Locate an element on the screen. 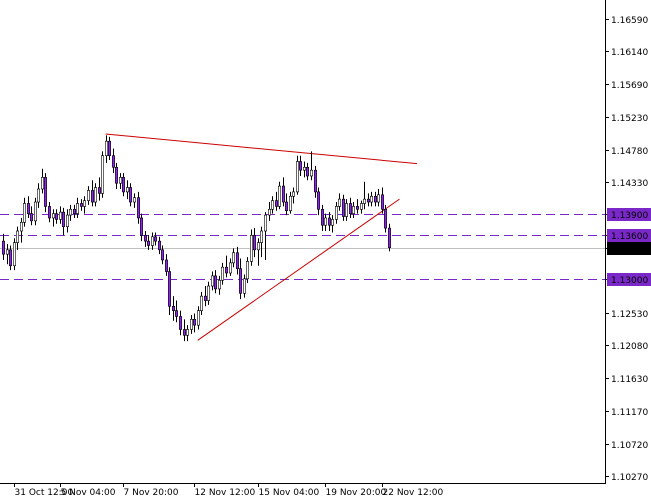  horizontal-levels is located at coordinates (302, 247).